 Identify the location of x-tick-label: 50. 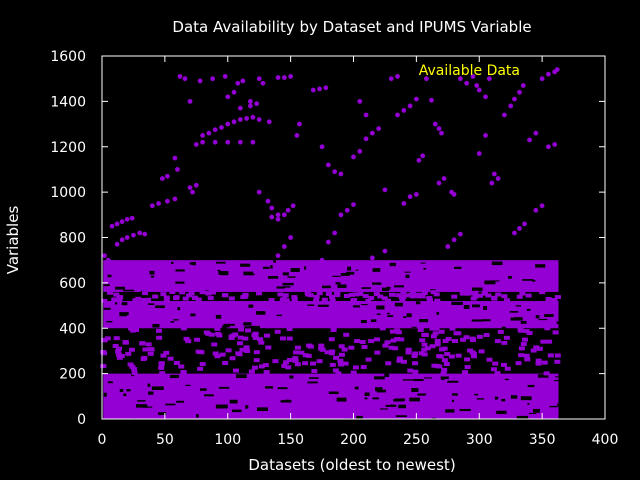
(165, 440).